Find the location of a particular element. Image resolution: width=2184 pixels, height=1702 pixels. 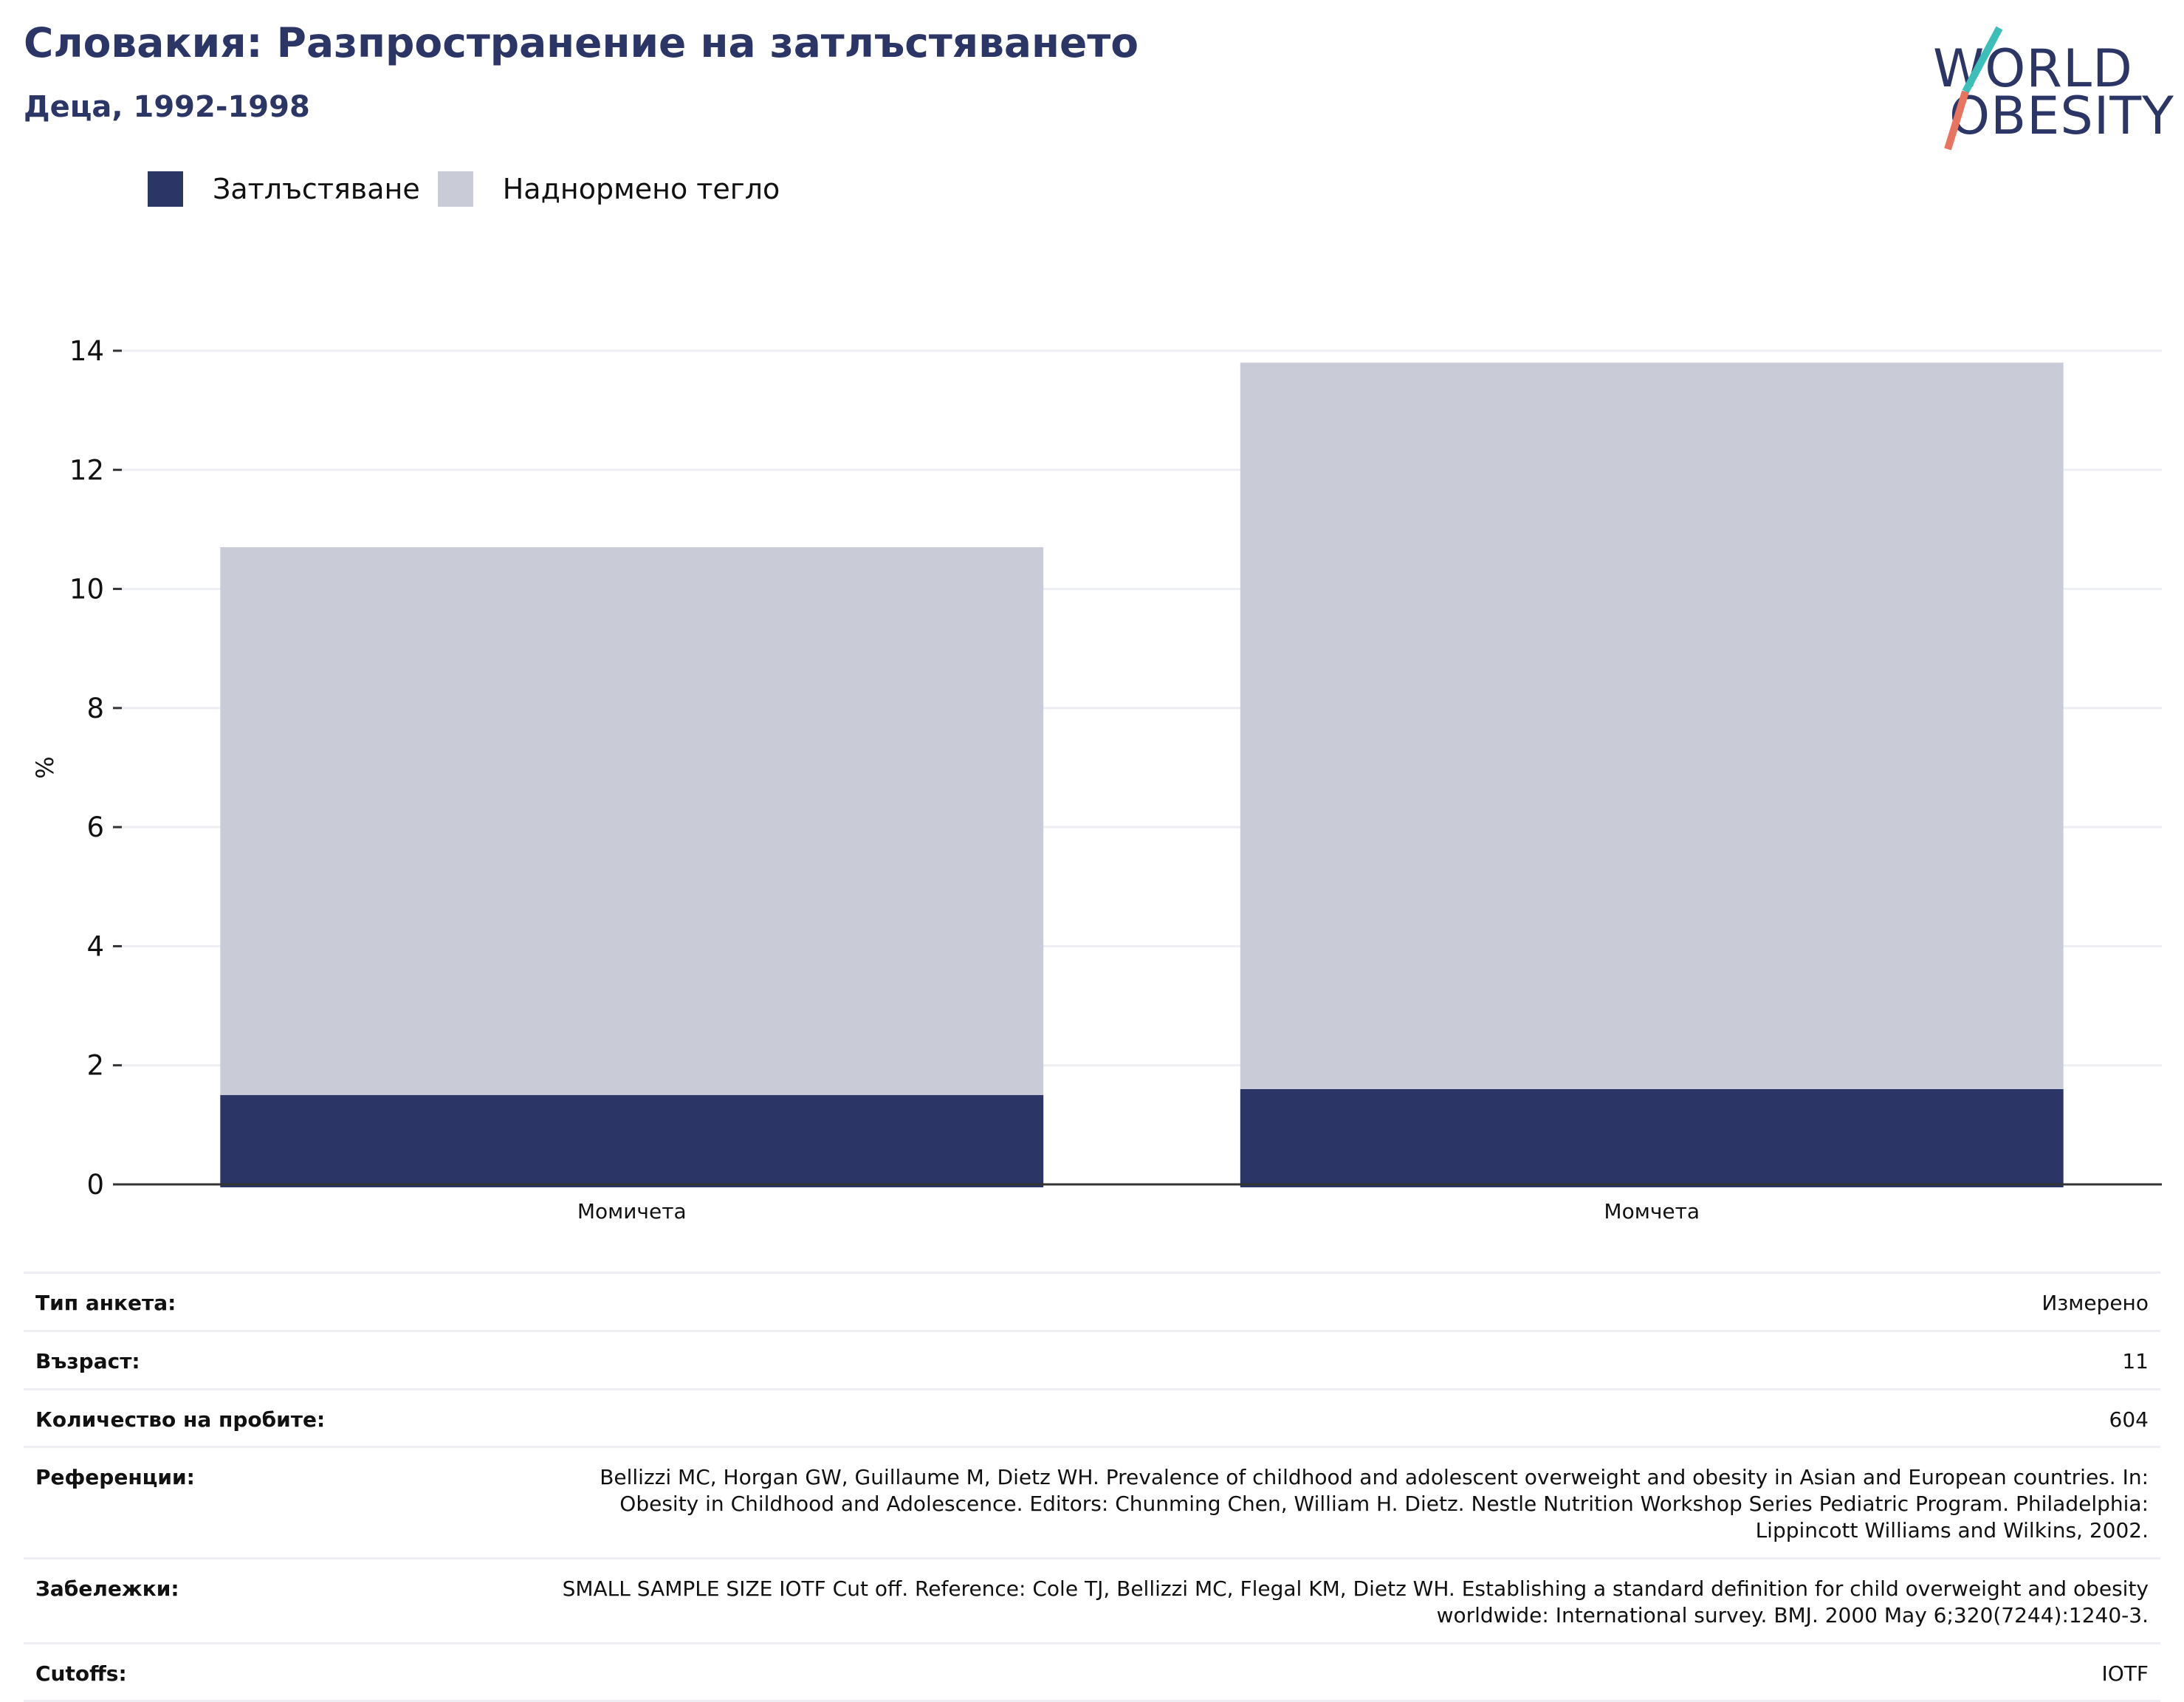

legend-swatch-obesity is located at coordinates (165, 189).